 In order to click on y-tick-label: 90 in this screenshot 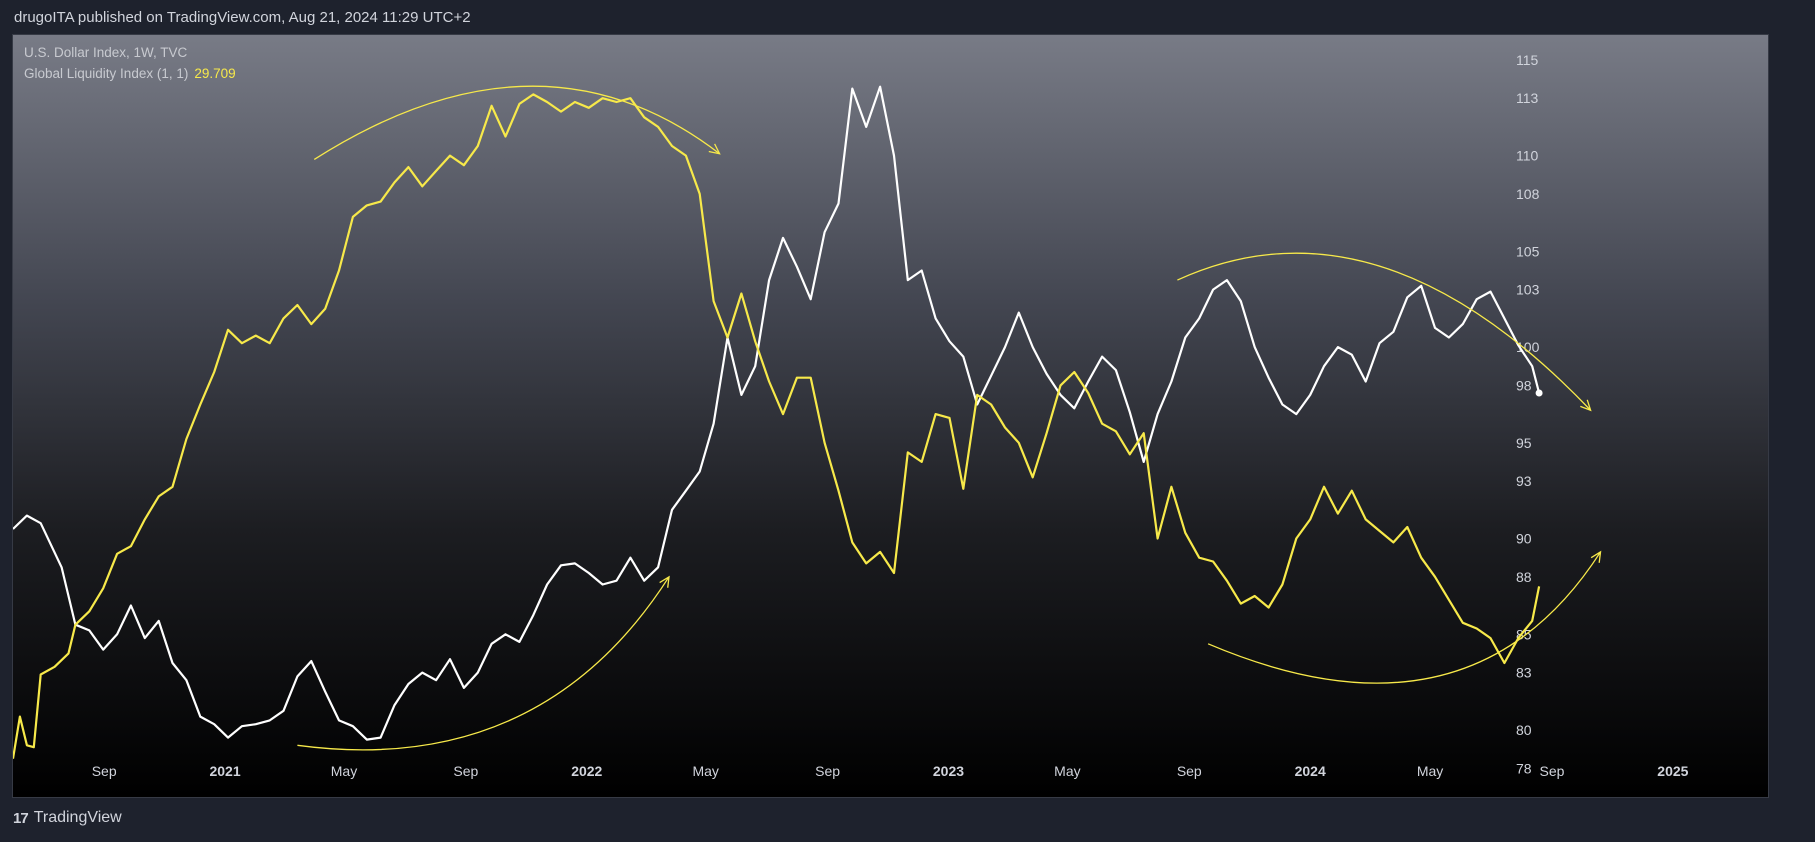, I will do `click(1524, 539)`.